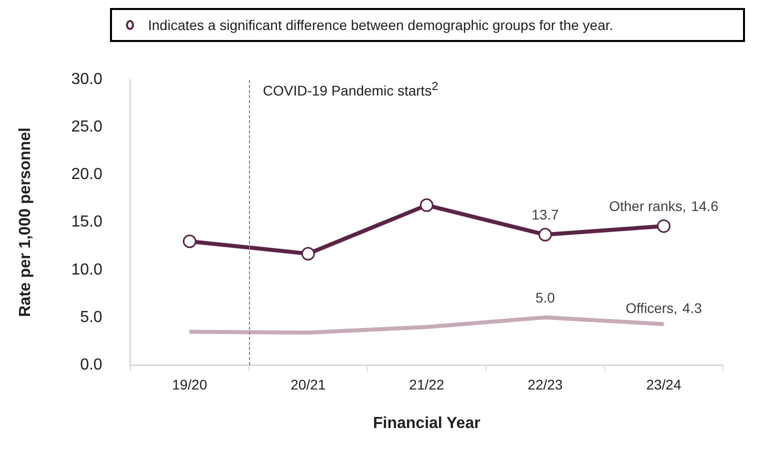  Describe the element at coordinates (91, 365) in the screenshot. I see `y-tick-label: 0.0` at that location.